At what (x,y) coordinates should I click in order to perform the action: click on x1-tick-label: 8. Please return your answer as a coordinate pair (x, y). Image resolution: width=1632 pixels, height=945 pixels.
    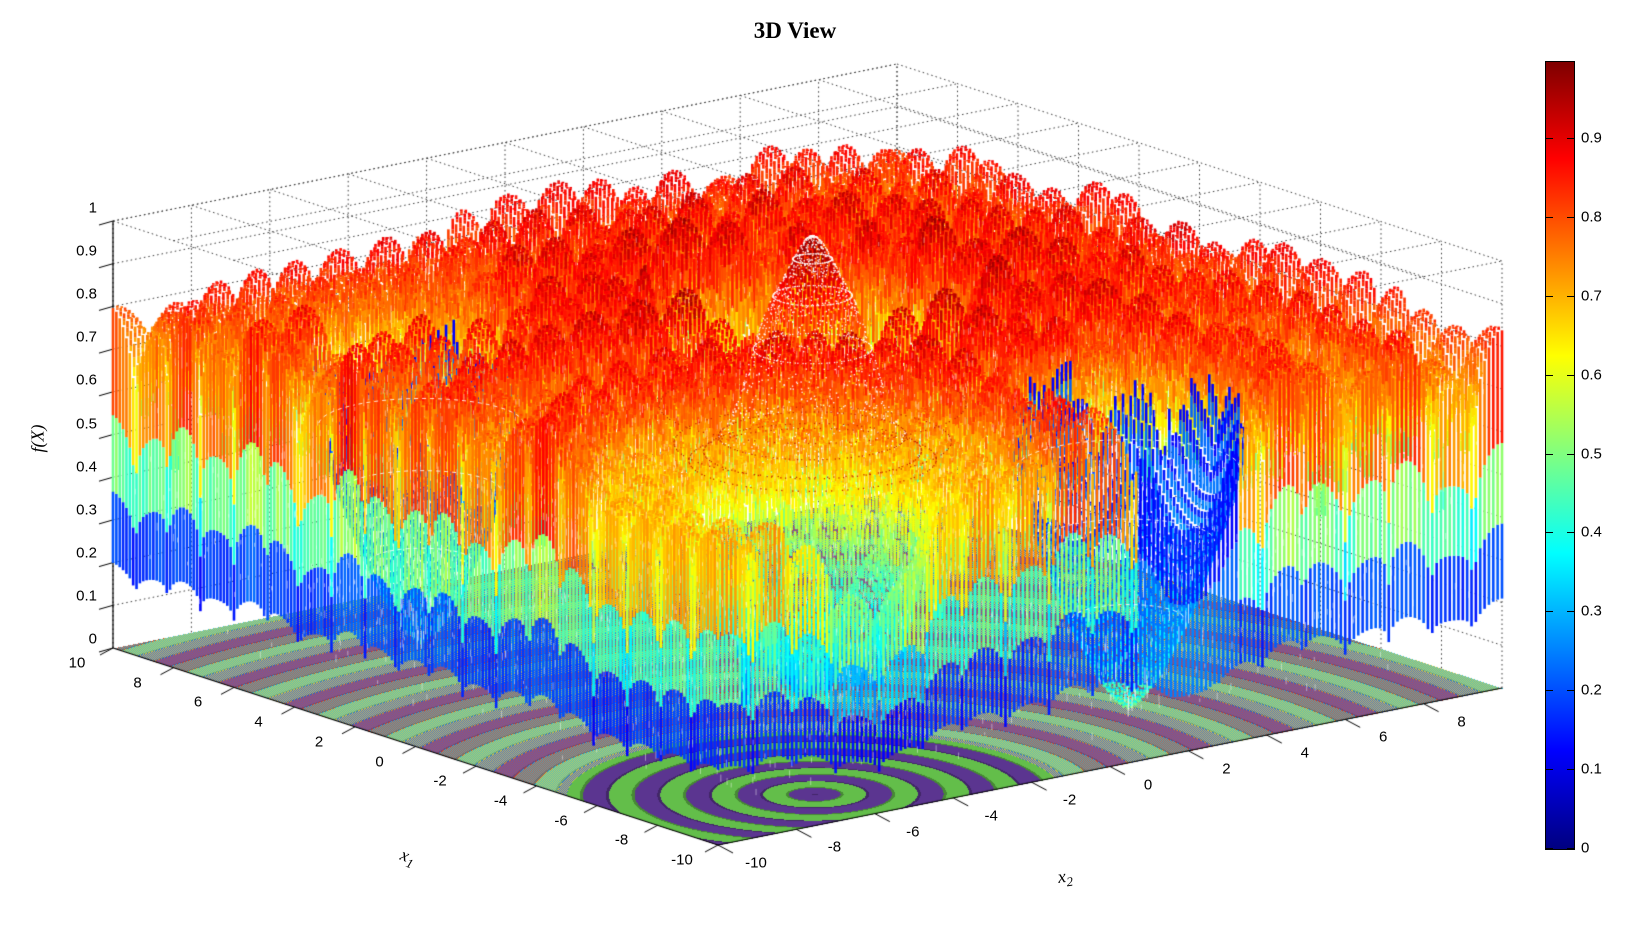
    Looking at the image, I should click on (137, 683).